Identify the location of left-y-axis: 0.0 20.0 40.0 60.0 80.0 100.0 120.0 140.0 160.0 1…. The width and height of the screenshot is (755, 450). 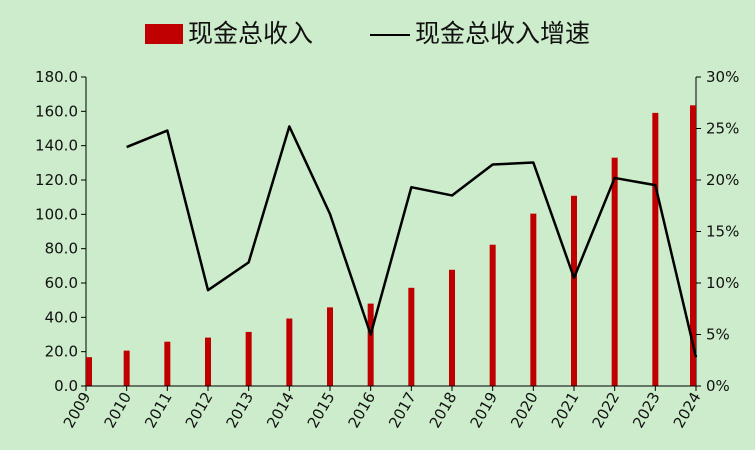
(61, 231).